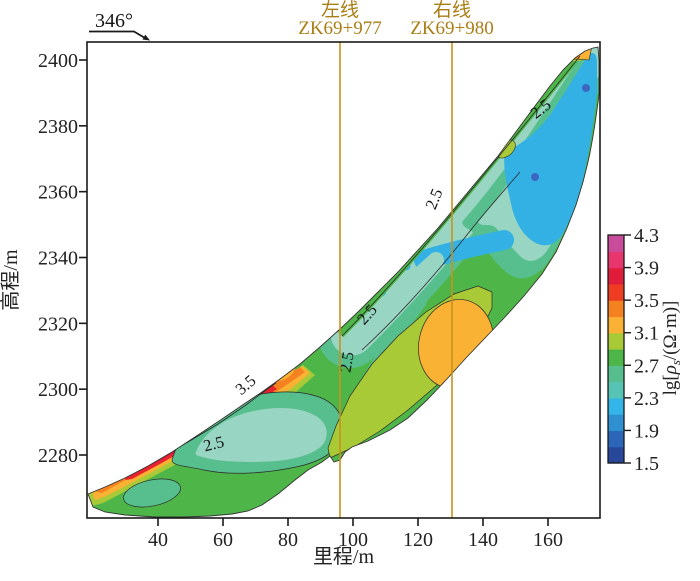 This screenshot has height=581, width=700. What do you see at coordinates (152, 493) in the screenshot?
I see `pocket-tip-seagreen` at bounding box center [152, 493].